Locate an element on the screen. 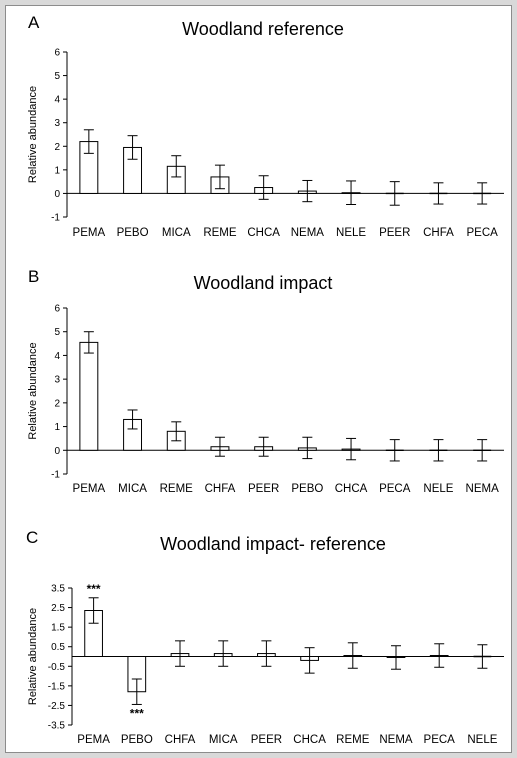 Image resolution: width=517 pixels, height=758 pixels. panel-letter: B is located at coordinates (33, 276).